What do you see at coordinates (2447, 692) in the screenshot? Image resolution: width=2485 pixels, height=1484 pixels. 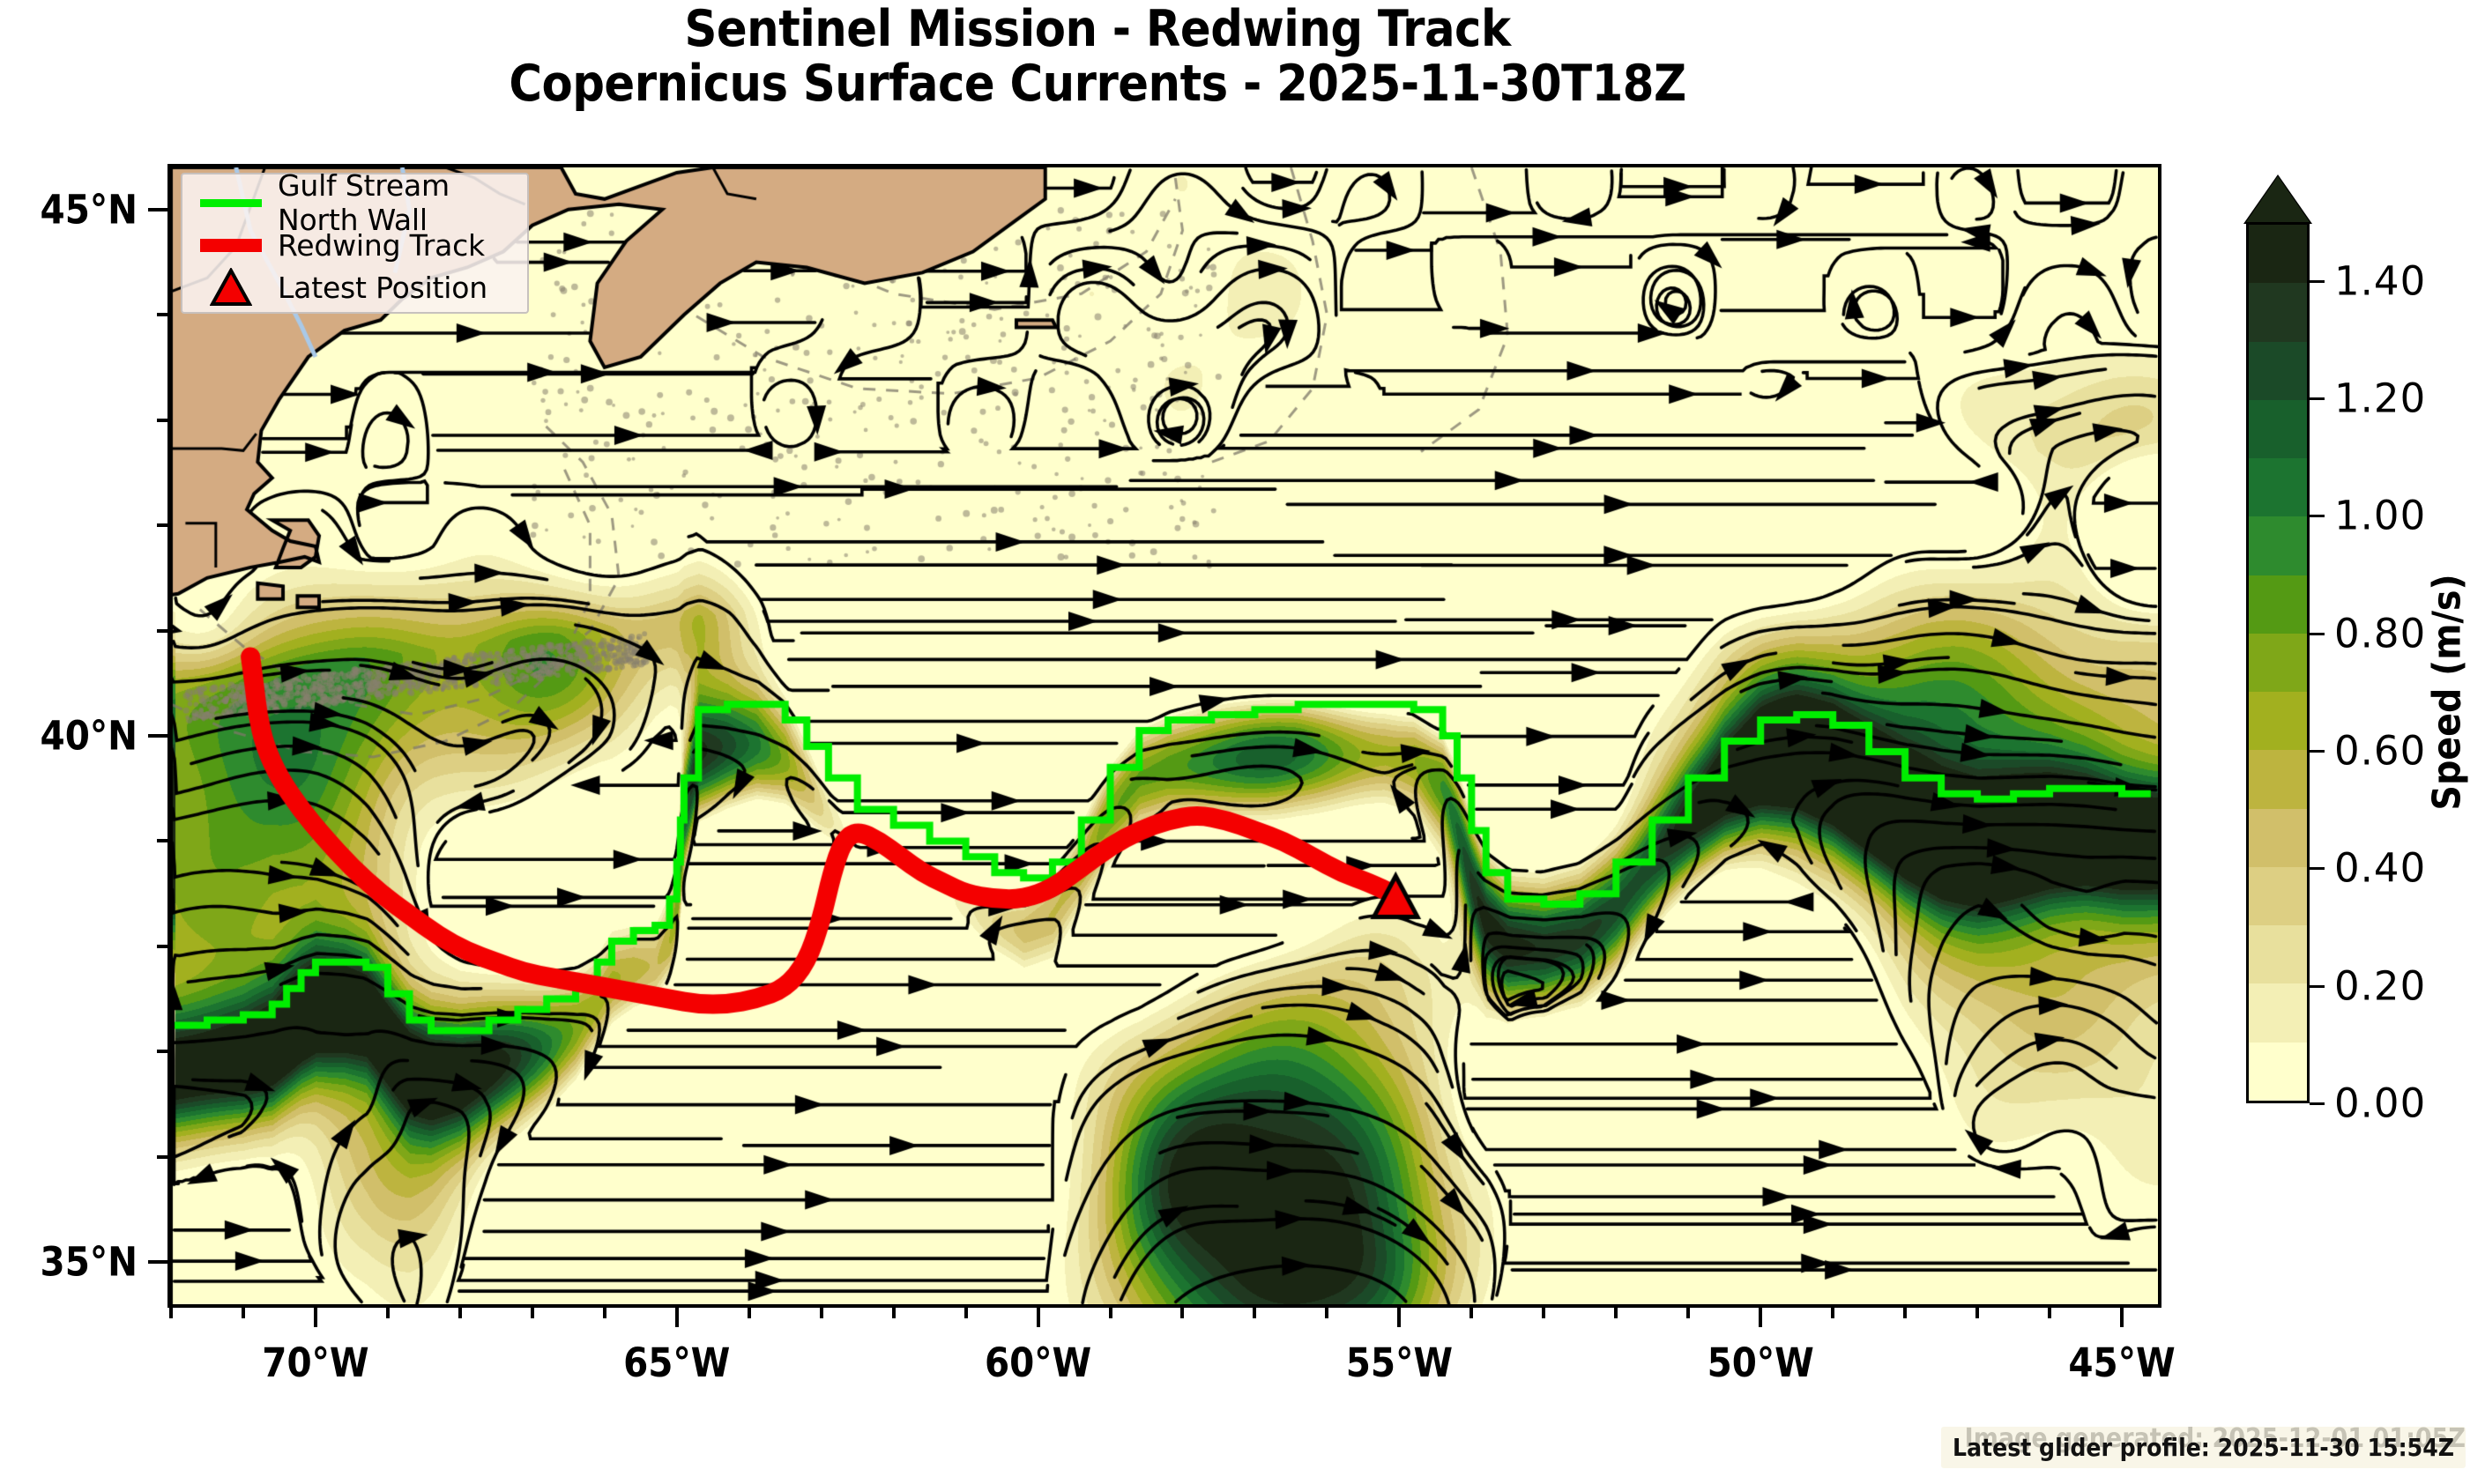 I see `colorbar-axis-label: Speed (m/s)` at bounding box center [2447, 692].